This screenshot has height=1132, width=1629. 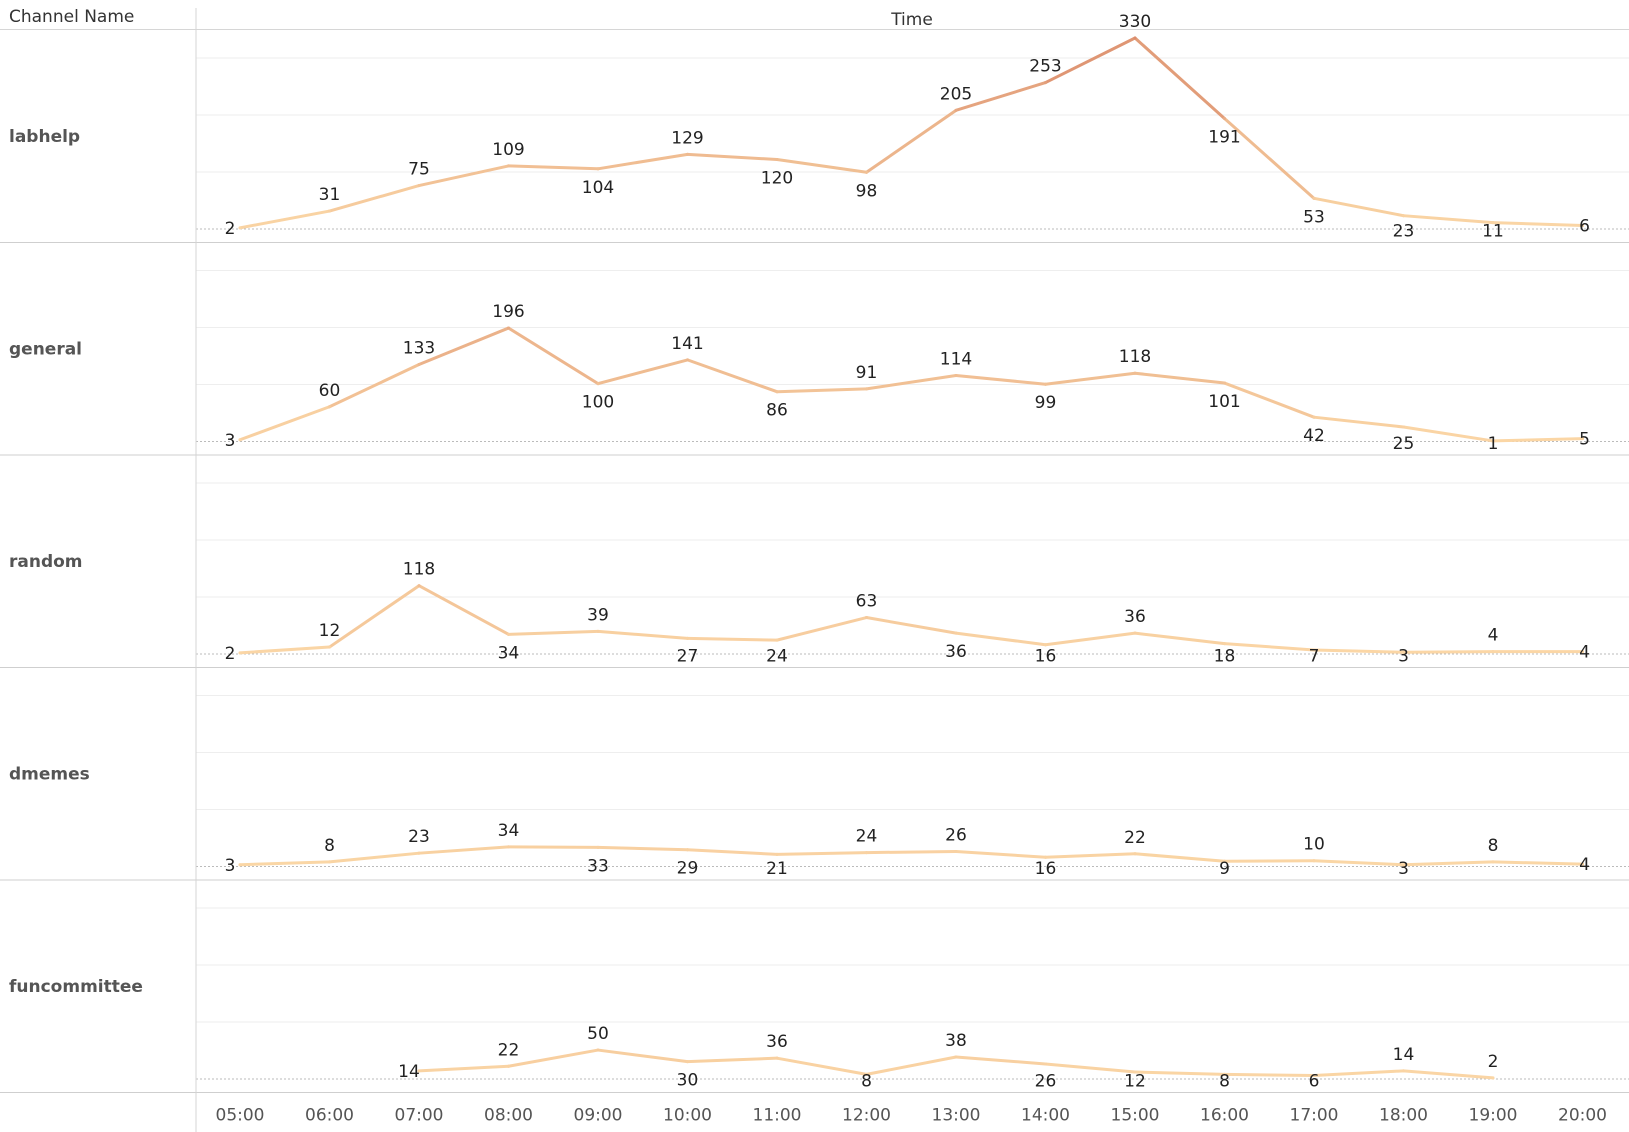 What do you see at coordinates (1403, 1116) in the screenshot?
I see `x-tick-label: 18:00` at bounding box center [1403, 1116].